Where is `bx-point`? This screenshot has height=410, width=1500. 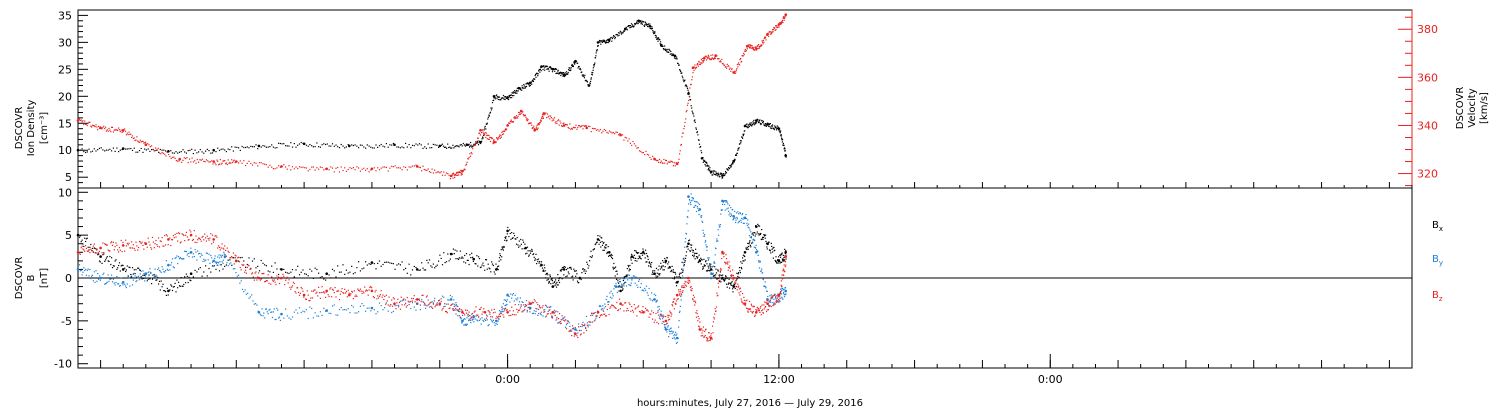
bx-point is located at coordinates (123, 269).